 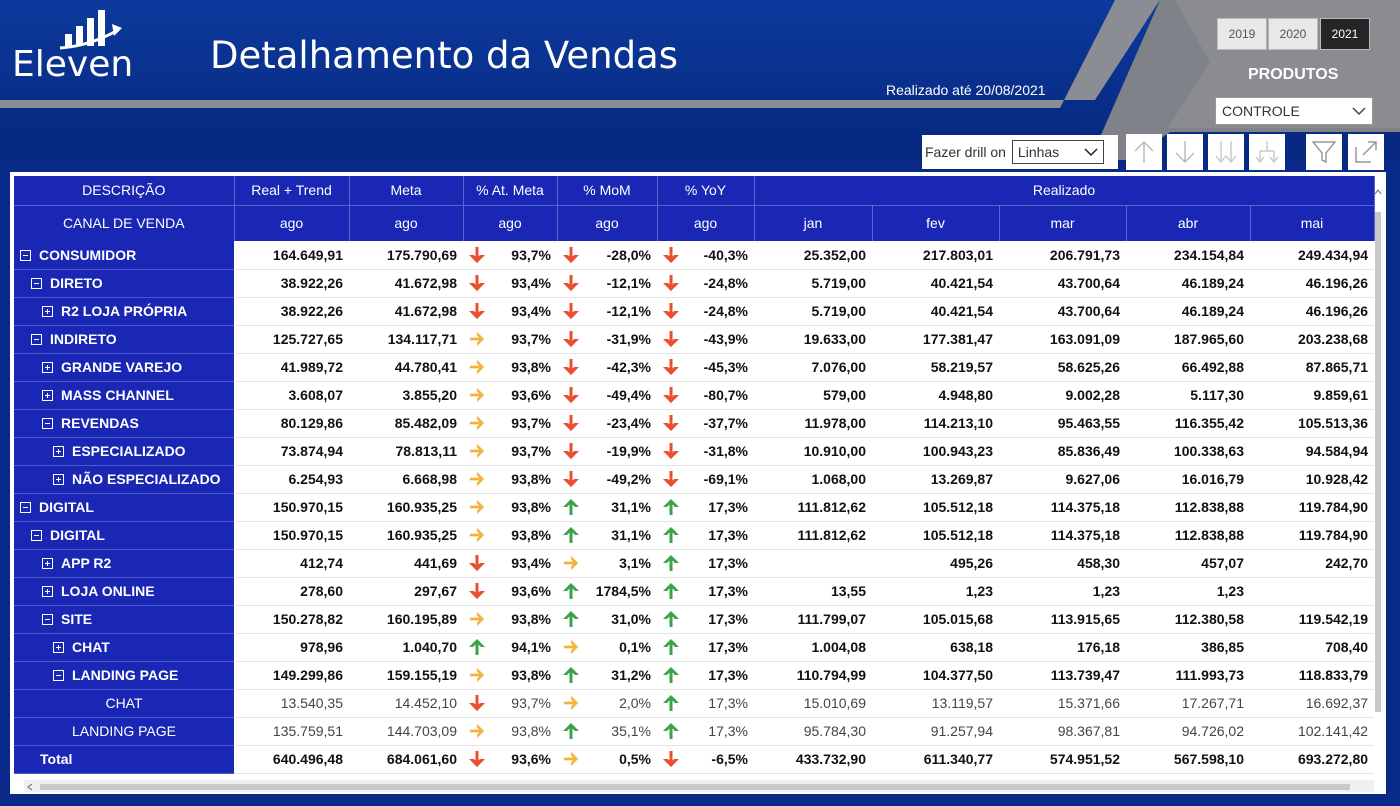 I want to click on row-label: R2 LOJA PRÓPRIA, so click(x=124, y=311).